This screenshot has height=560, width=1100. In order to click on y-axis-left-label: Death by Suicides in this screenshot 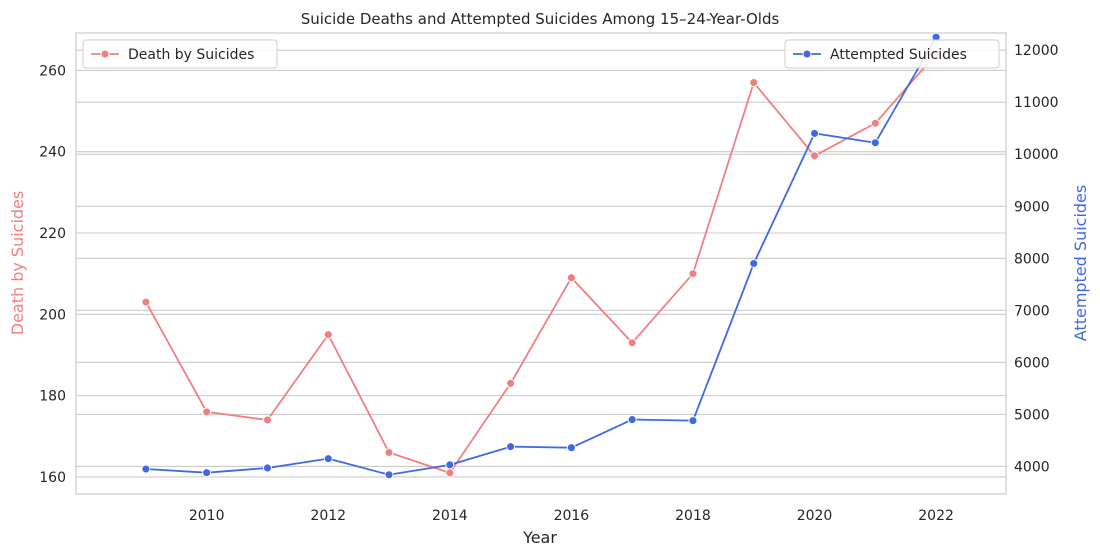, I will do `click(17, 263)`.